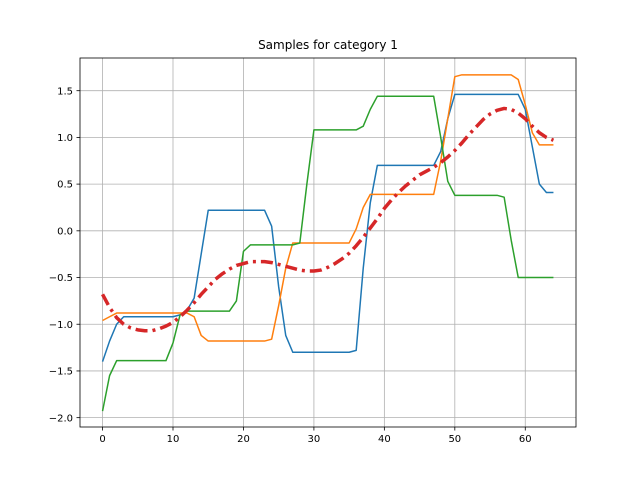  Describe the element at coordinates (61, 372) in the screenshot. I see `y-tick-label: −1.5` at that location.